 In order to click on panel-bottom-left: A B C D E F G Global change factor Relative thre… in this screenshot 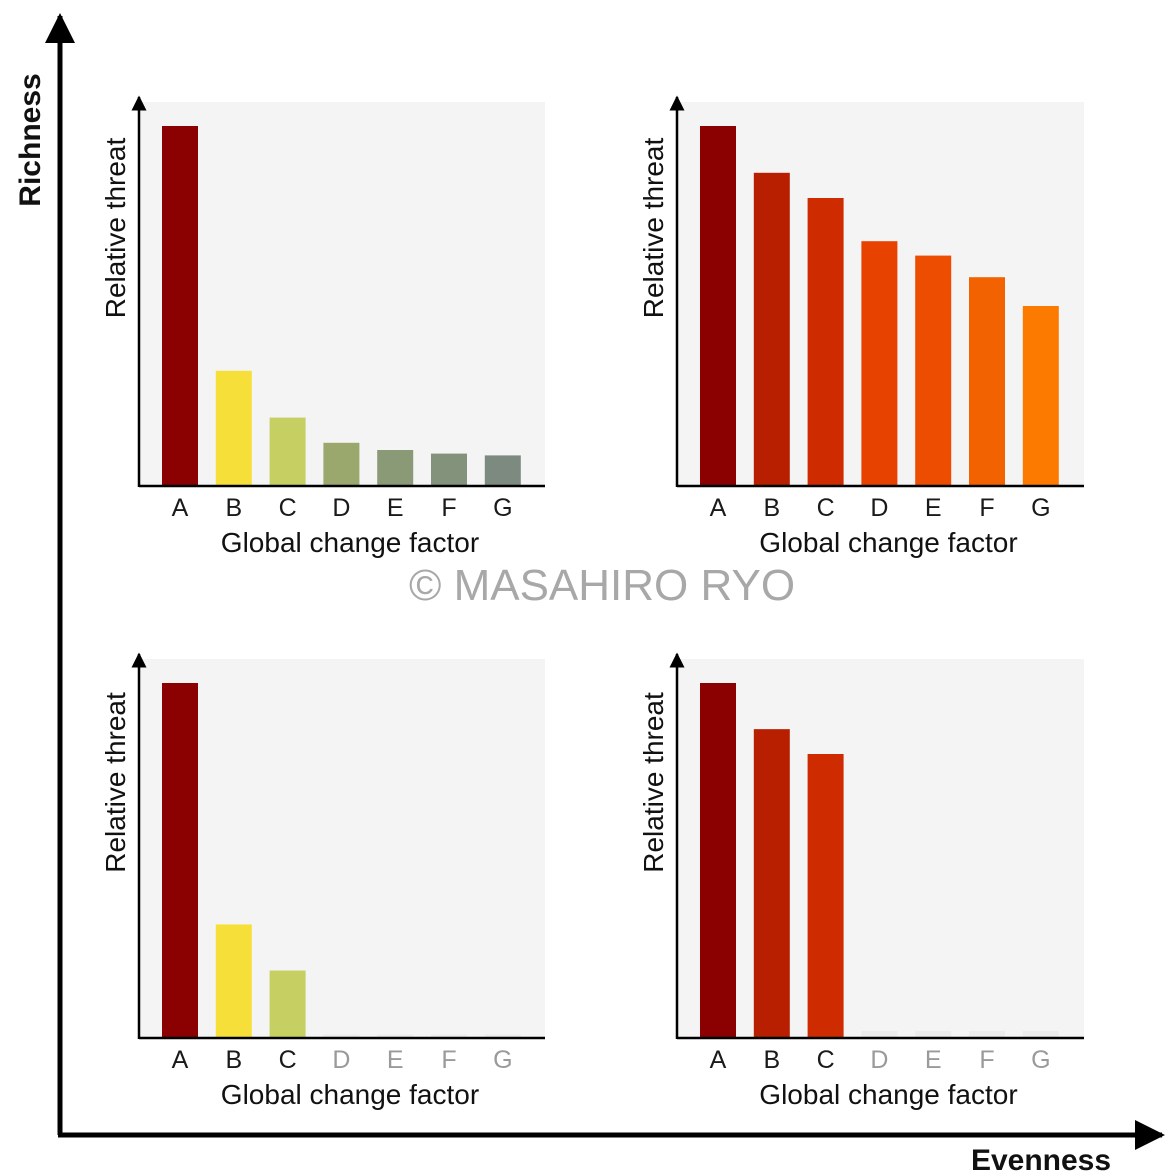, I will do `click(322, 881)`.